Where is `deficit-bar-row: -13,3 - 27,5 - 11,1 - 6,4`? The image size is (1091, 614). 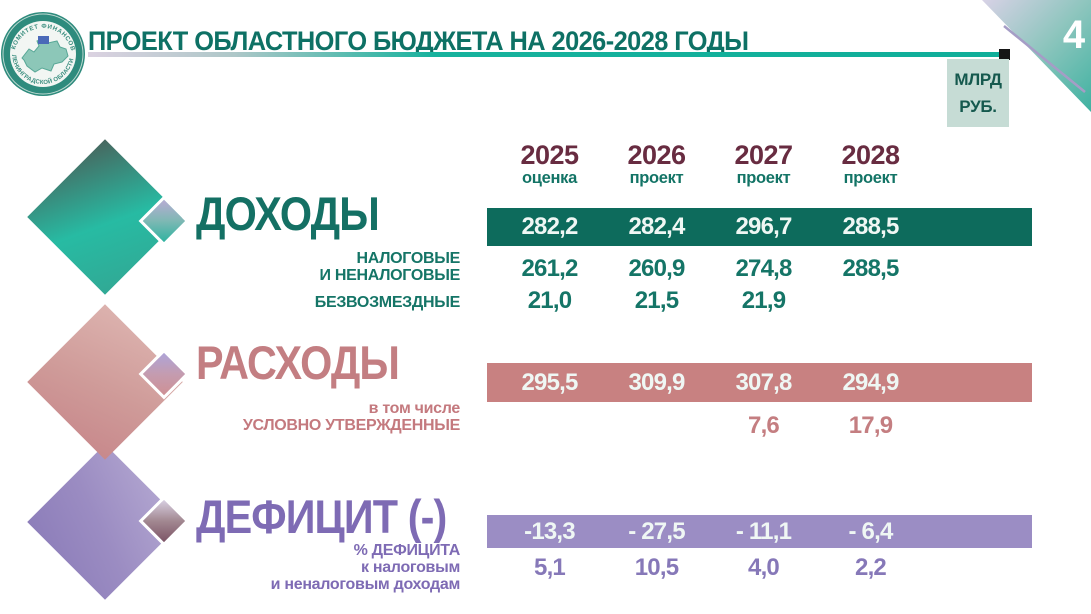 deficit-bar-row: -13,3 - 27,5 - 11,1 - 6,4 is located at coordinates (759, 531).